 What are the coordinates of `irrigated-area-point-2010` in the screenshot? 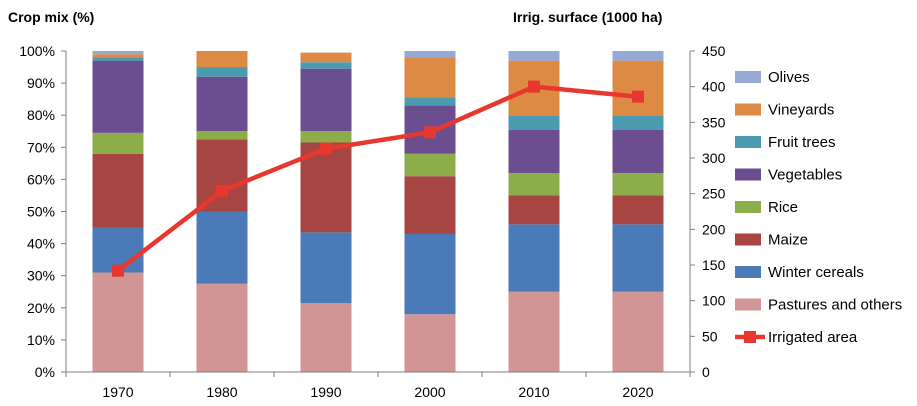 It's located at (534, 86).